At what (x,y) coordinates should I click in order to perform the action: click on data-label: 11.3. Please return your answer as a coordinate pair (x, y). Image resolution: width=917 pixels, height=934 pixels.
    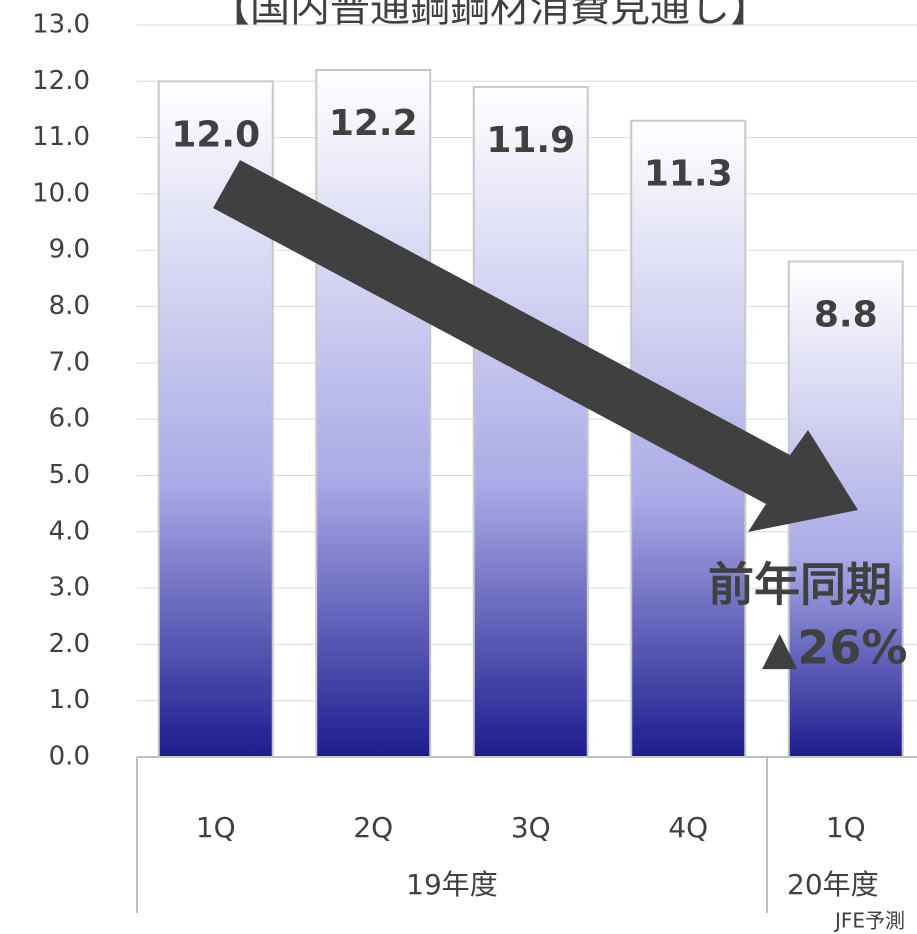
    Looking at the image, I should click on (688, 174).